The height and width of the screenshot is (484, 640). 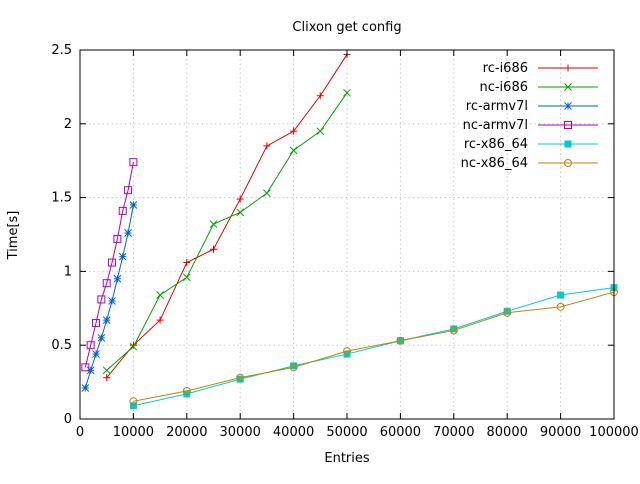 I want to click on legend-label-rc-i686: rc-i686, so click(x=505, y=68).